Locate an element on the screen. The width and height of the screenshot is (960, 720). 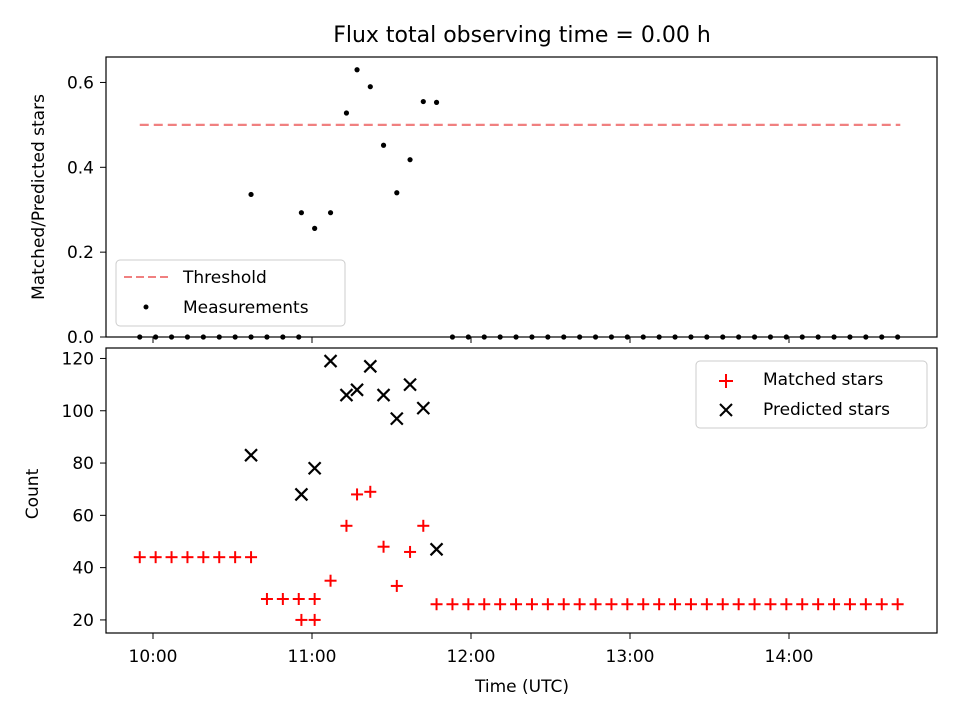
bottom-x-tick-label: 10:00 is located at coordinates (153, 657).